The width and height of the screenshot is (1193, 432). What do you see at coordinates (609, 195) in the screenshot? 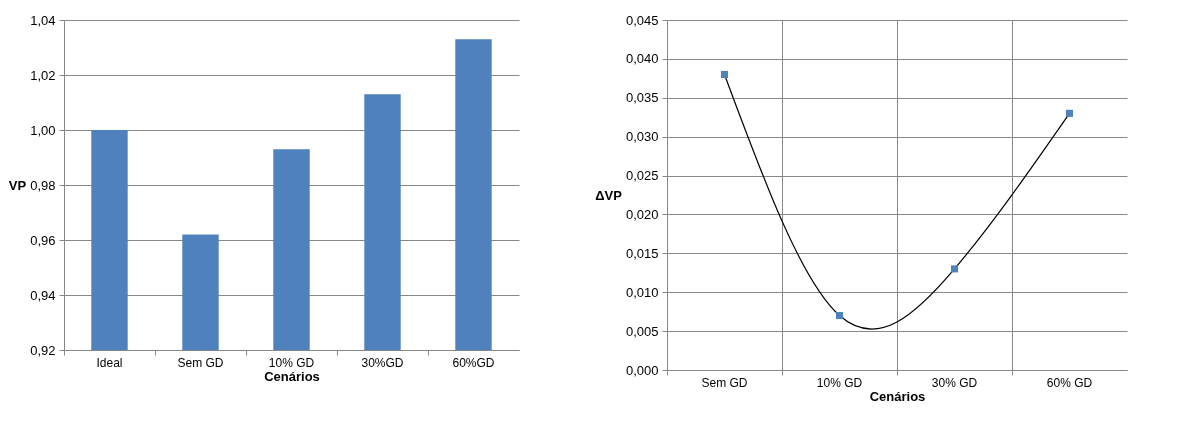
I see `y-axis-title: ΔVP` at bounding box center [609, 195].